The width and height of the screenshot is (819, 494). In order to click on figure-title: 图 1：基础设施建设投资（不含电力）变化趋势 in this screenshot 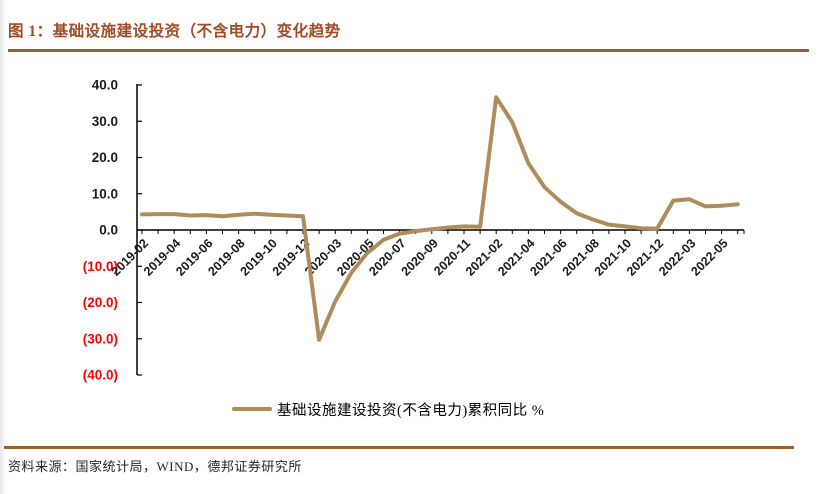, I will do `click(174, 31)`.